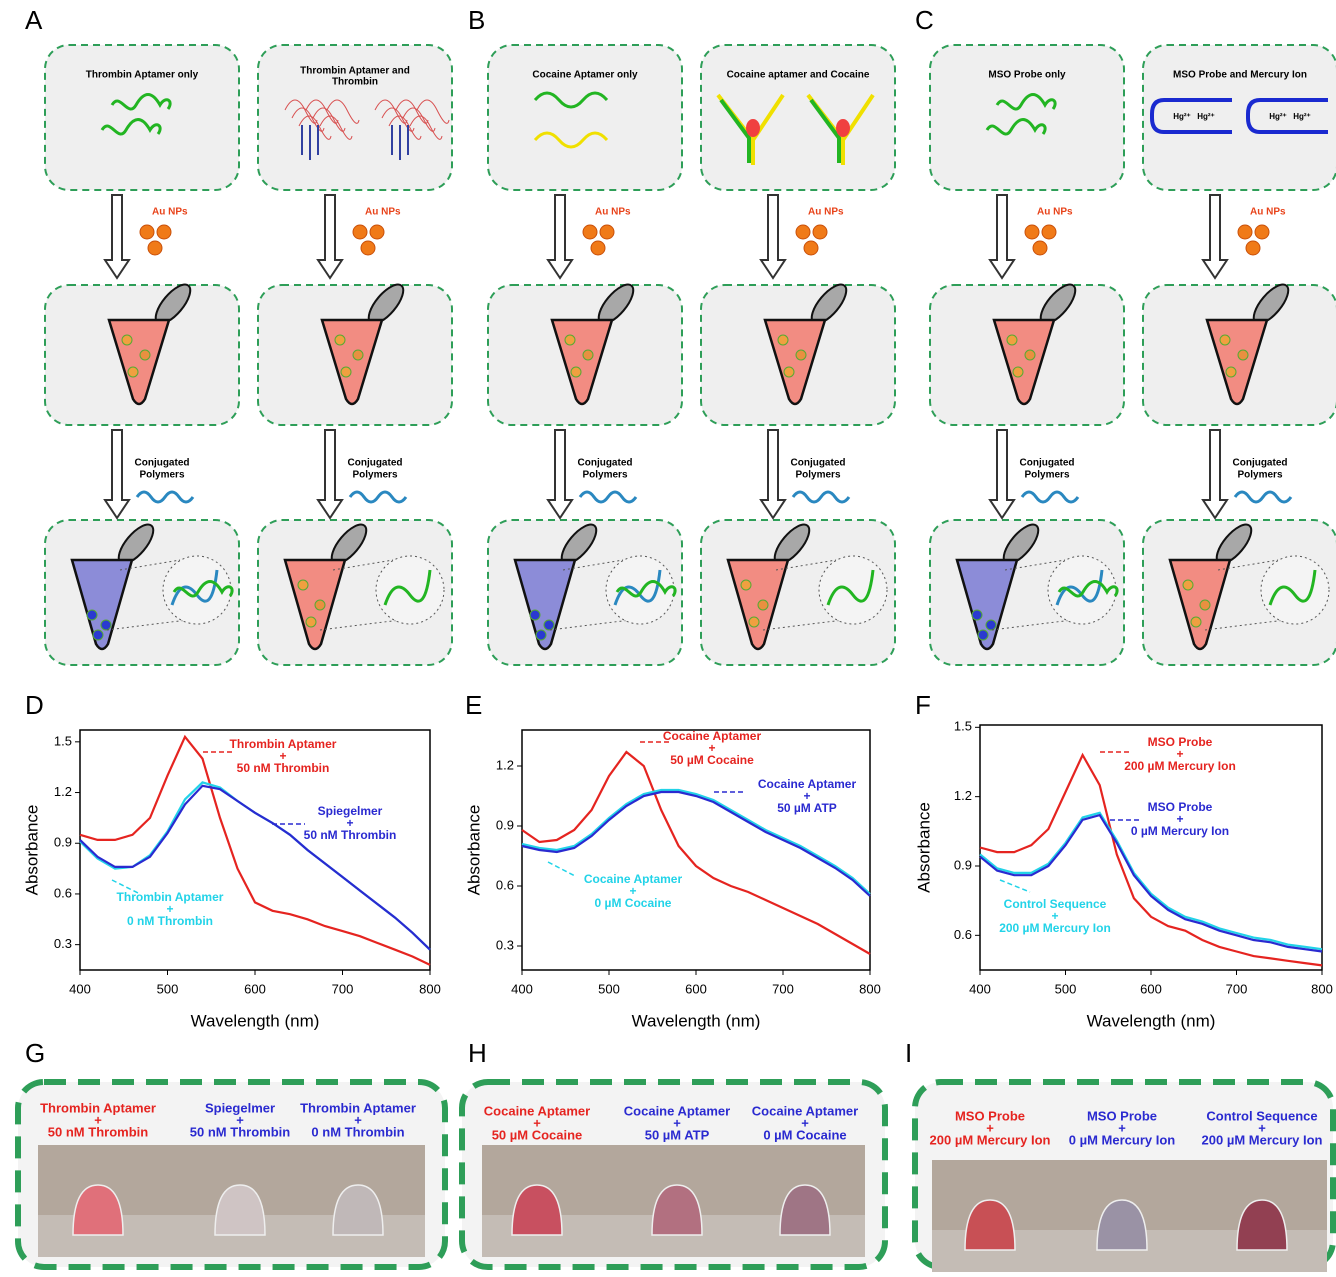 This screenshot has width=1336, height=1277. Describe the element at coordinates (924, 20) in the screenshot. I see `panel-label: C` at that location.